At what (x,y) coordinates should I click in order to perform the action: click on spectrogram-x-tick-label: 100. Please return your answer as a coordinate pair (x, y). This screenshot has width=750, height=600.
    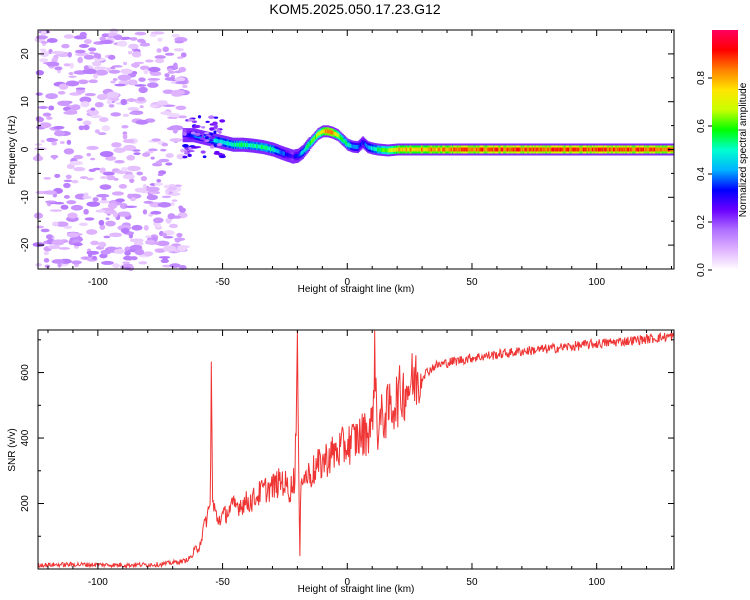
    Looking at the image, I should click on (596, 282).